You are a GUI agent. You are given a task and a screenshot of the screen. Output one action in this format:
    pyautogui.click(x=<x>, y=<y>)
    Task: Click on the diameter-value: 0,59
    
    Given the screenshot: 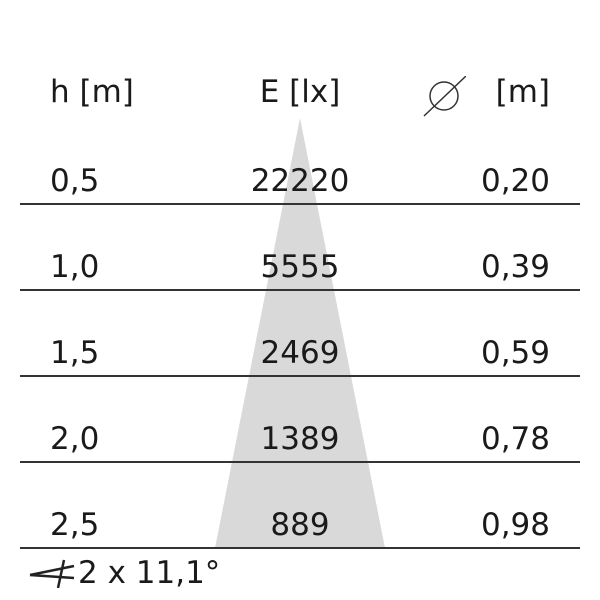 What is the action you would take?
    pyautogui.click(x=515, y=353)
    